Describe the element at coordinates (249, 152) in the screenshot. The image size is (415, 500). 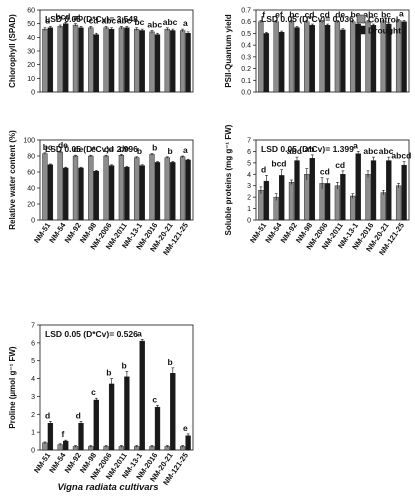
I see `y-tick-label: 6` at that location.